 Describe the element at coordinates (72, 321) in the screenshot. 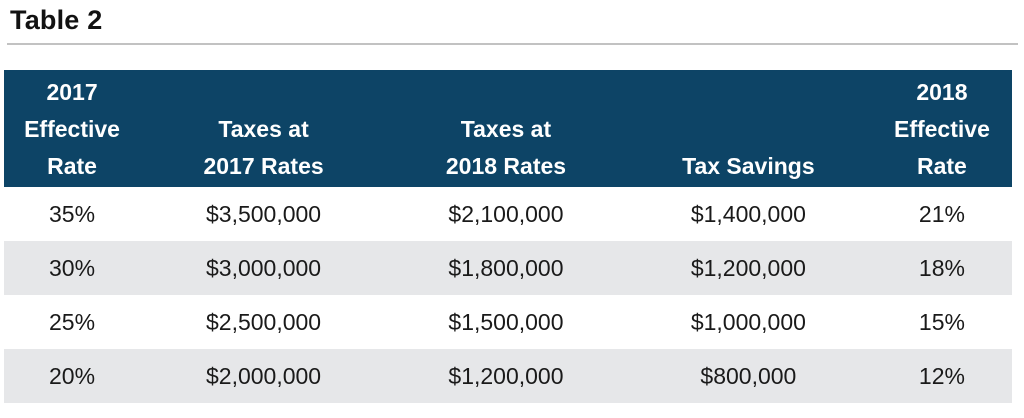

I see `cell-2017-effective-rate: 25%` at that location.